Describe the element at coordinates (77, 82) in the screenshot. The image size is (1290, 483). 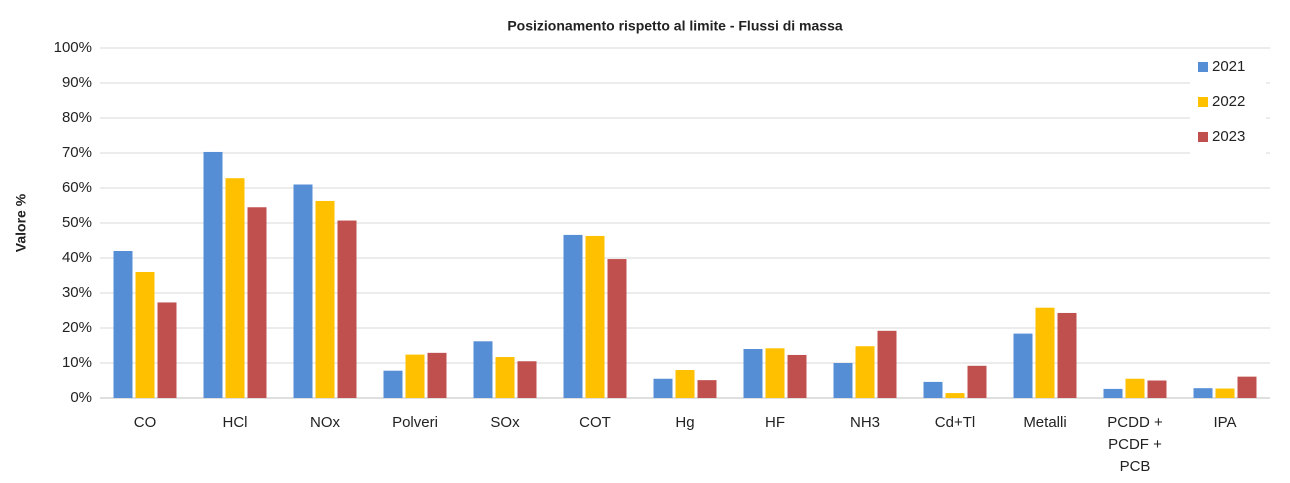
I see `y-tick-label: 90%` at that location.